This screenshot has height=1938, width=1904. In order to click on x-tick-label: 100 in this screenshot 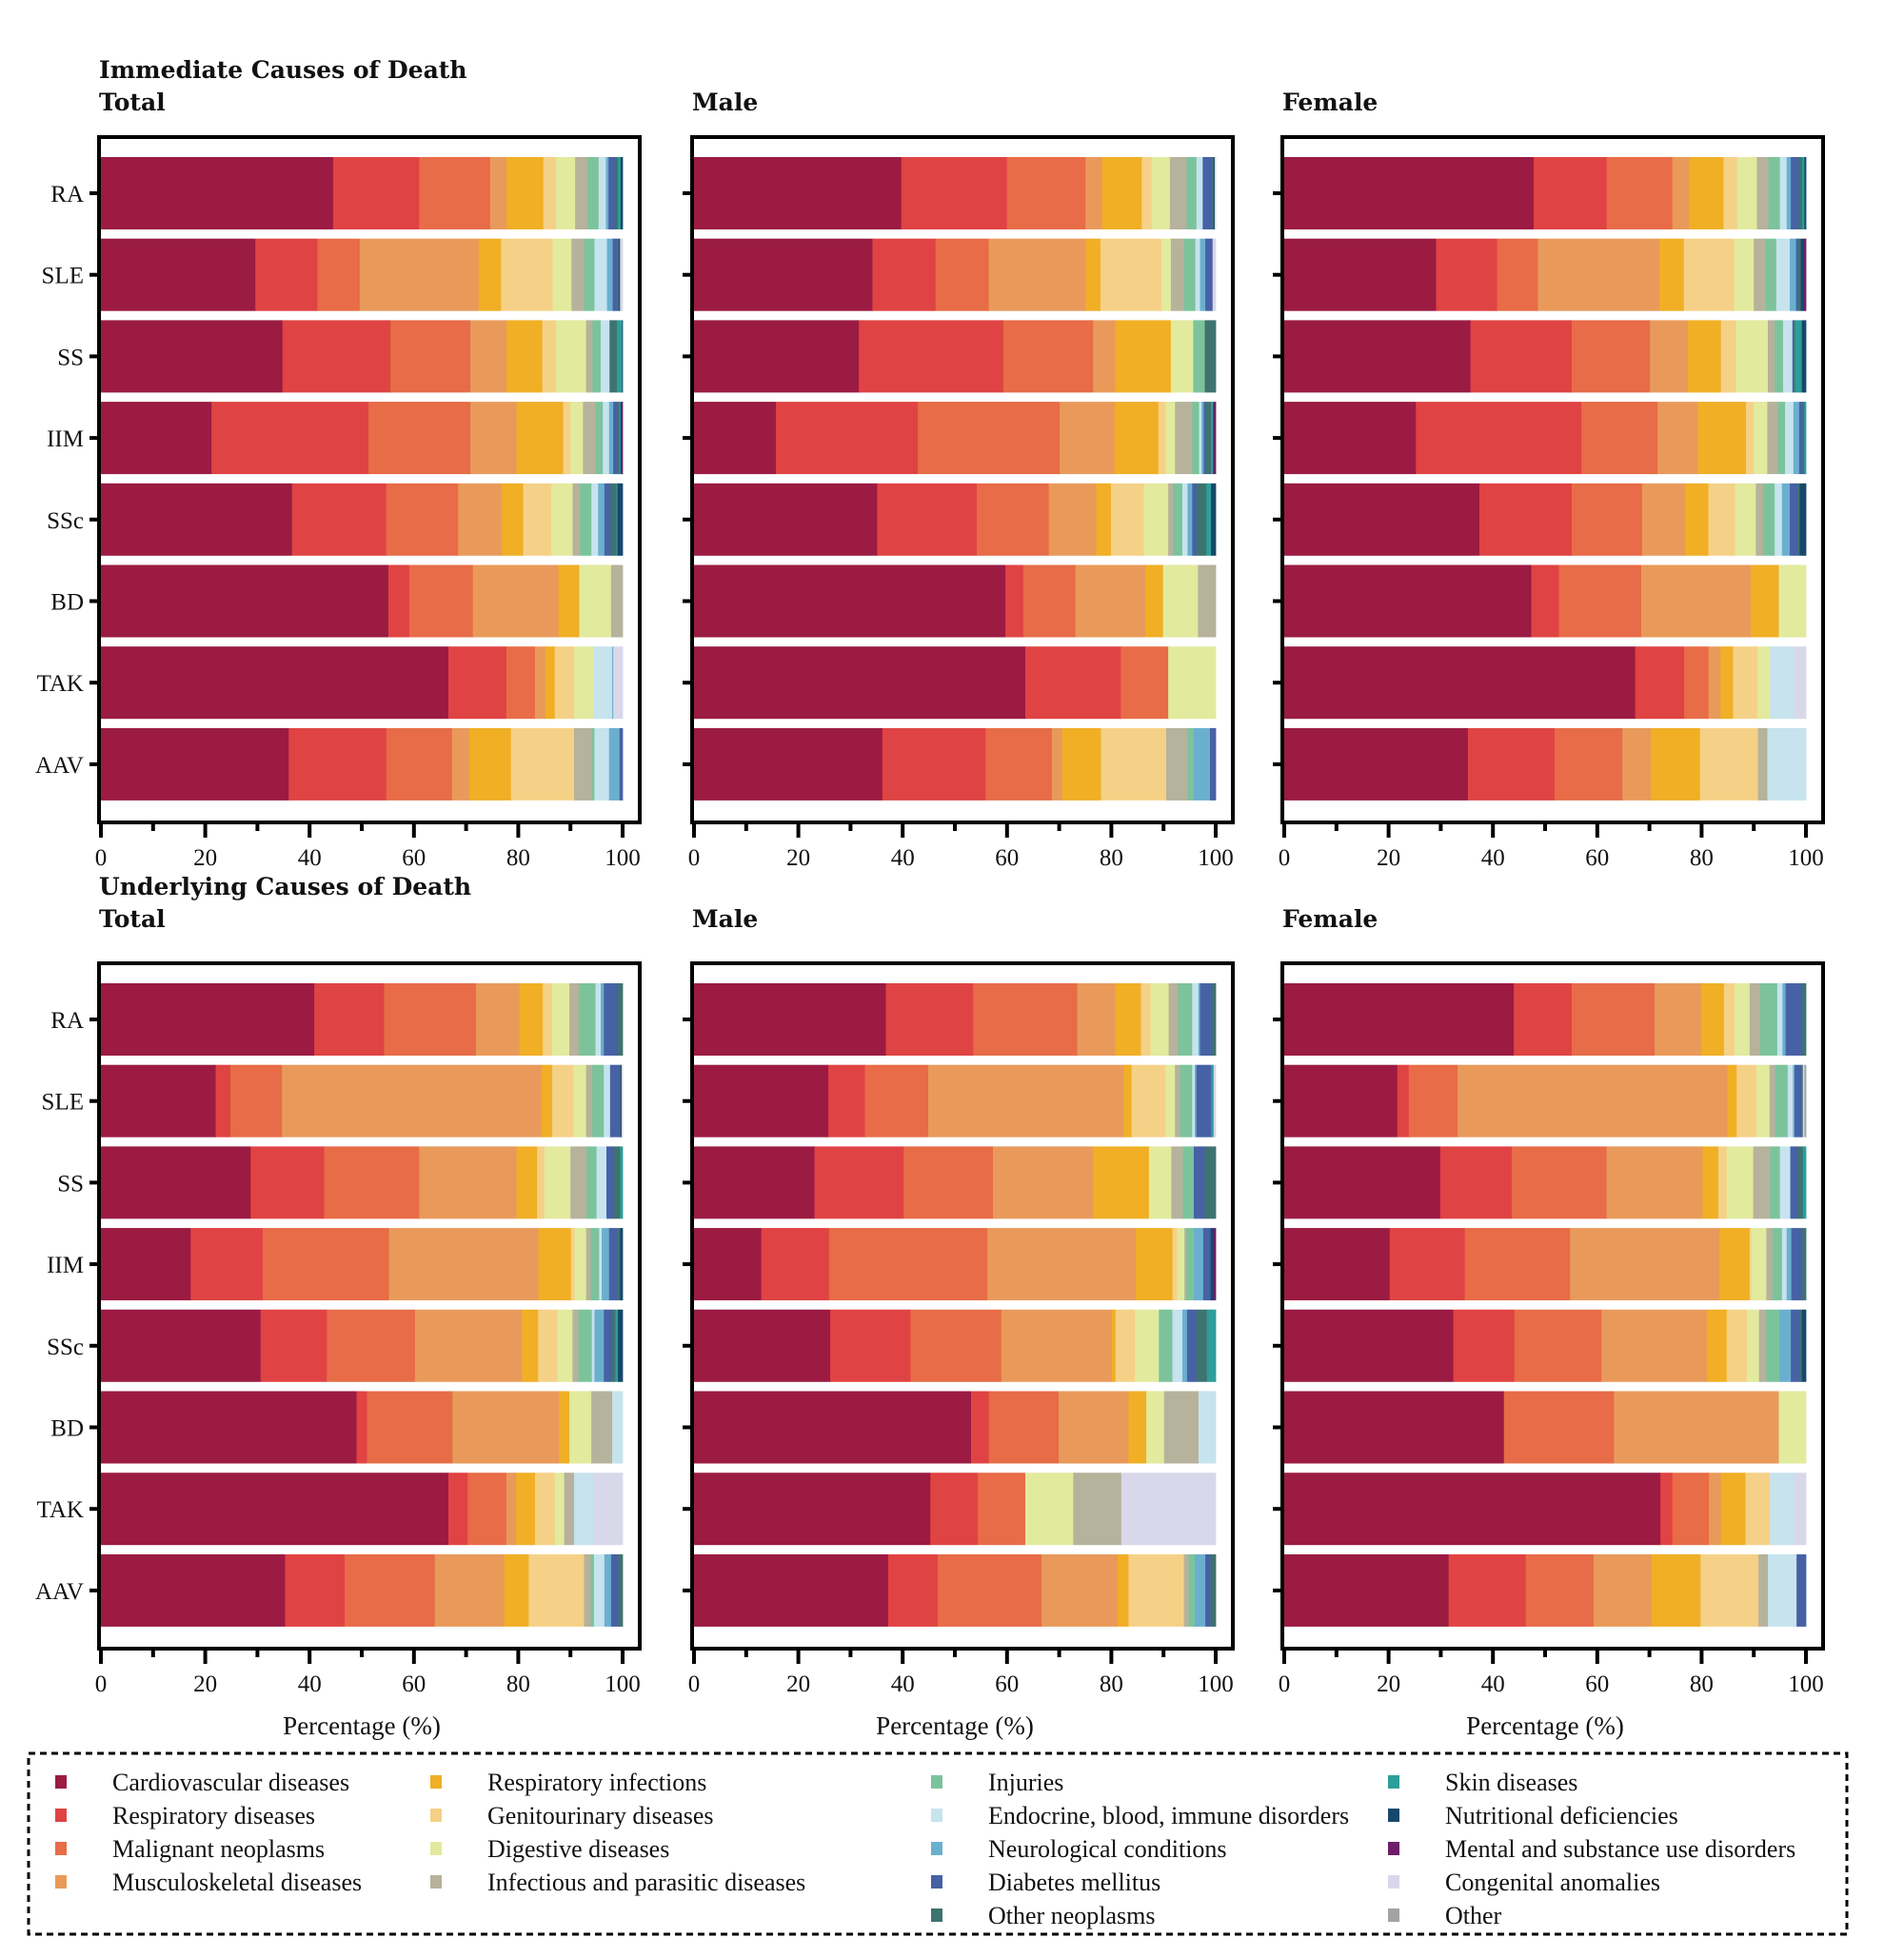, I will do `click(1216, 858)`.